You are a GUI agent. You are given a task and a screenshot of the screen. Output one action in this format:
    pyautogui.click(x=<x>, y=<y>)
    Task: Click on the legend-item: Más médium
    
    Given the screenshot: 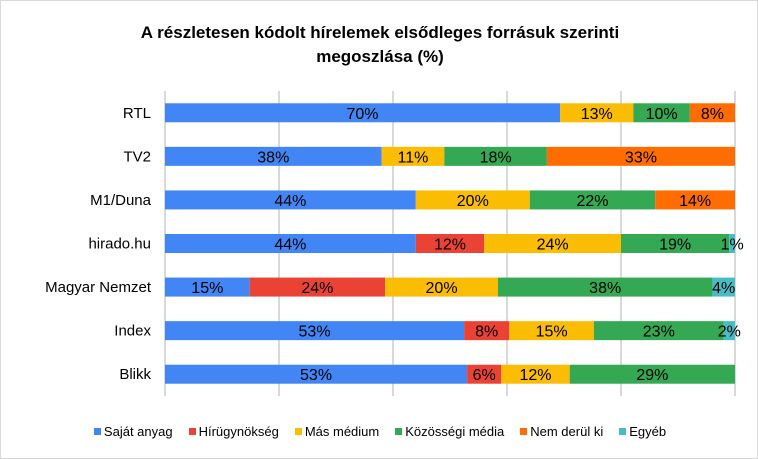 What is the action you would take?
    pyautogui.click(x=337, y=431)
    